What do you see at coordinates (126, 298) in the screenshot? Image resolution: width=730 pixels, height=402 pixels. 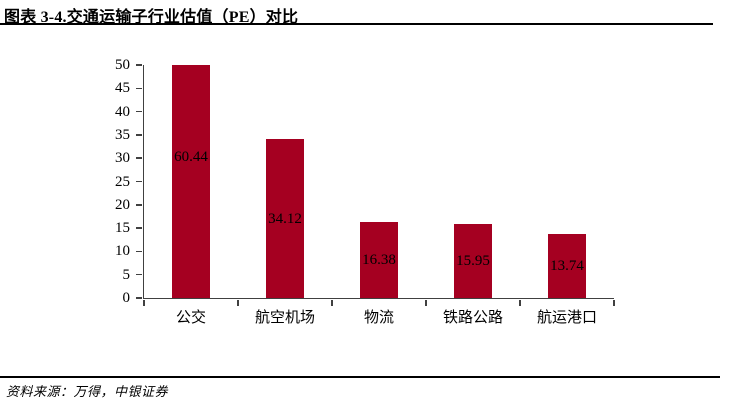 I see `y-axis-tick-label: 0` at bounding box center [126, 298].